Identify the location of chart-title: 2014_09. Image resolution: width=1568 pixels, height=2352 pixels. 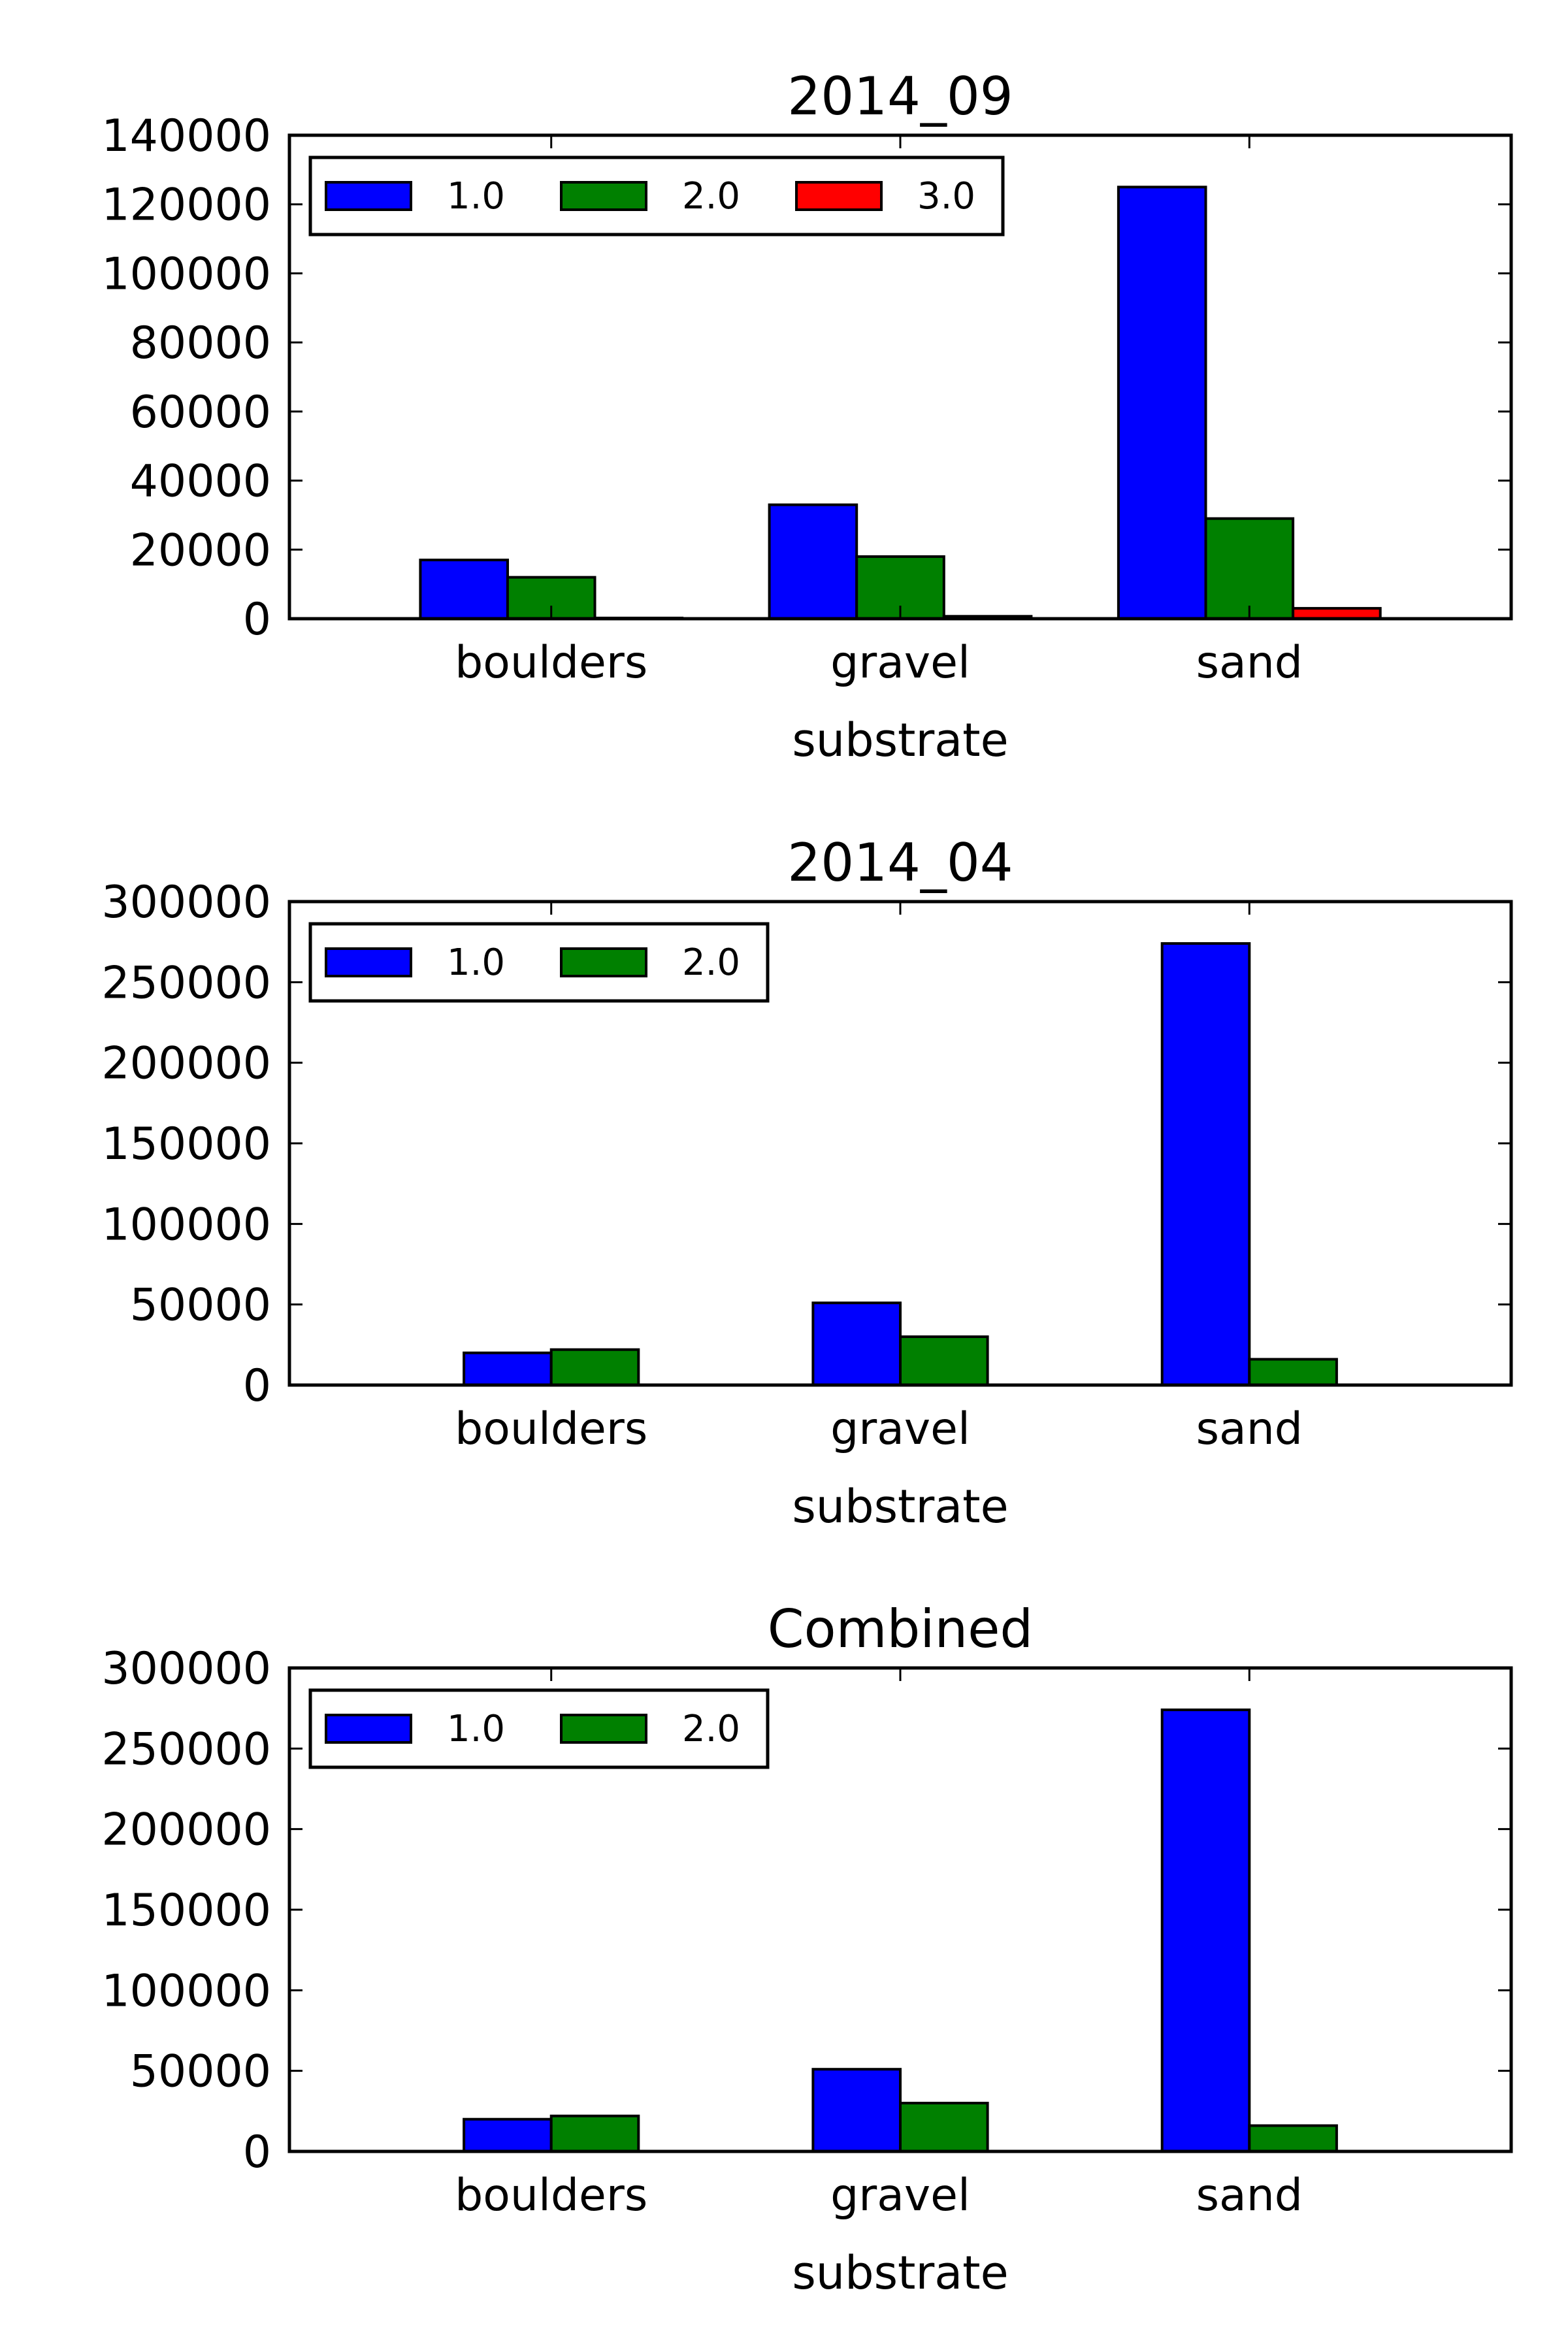
(900, 96).